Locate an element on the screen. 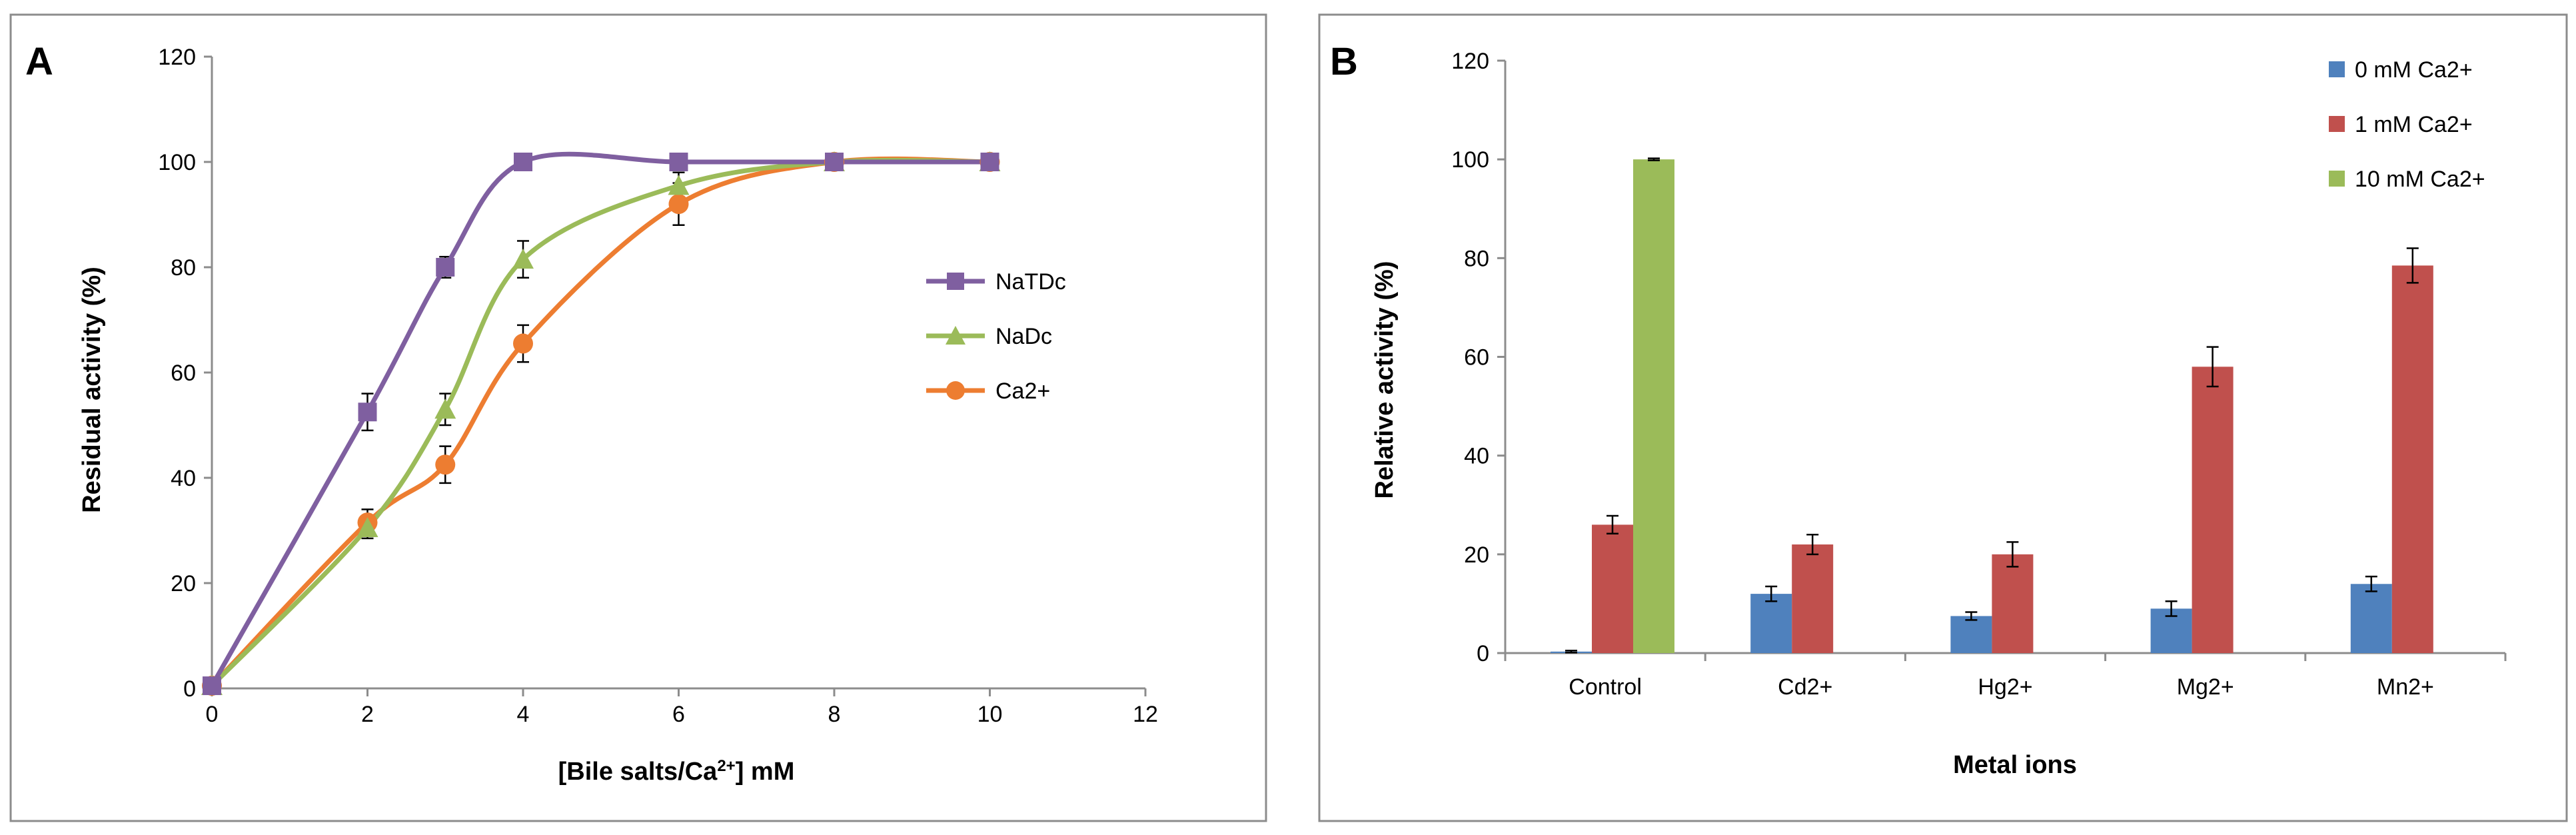 This screenshot has height=835, width=2576. legend-label-NaDc: NaDc is located at coordinates (1024, 336).